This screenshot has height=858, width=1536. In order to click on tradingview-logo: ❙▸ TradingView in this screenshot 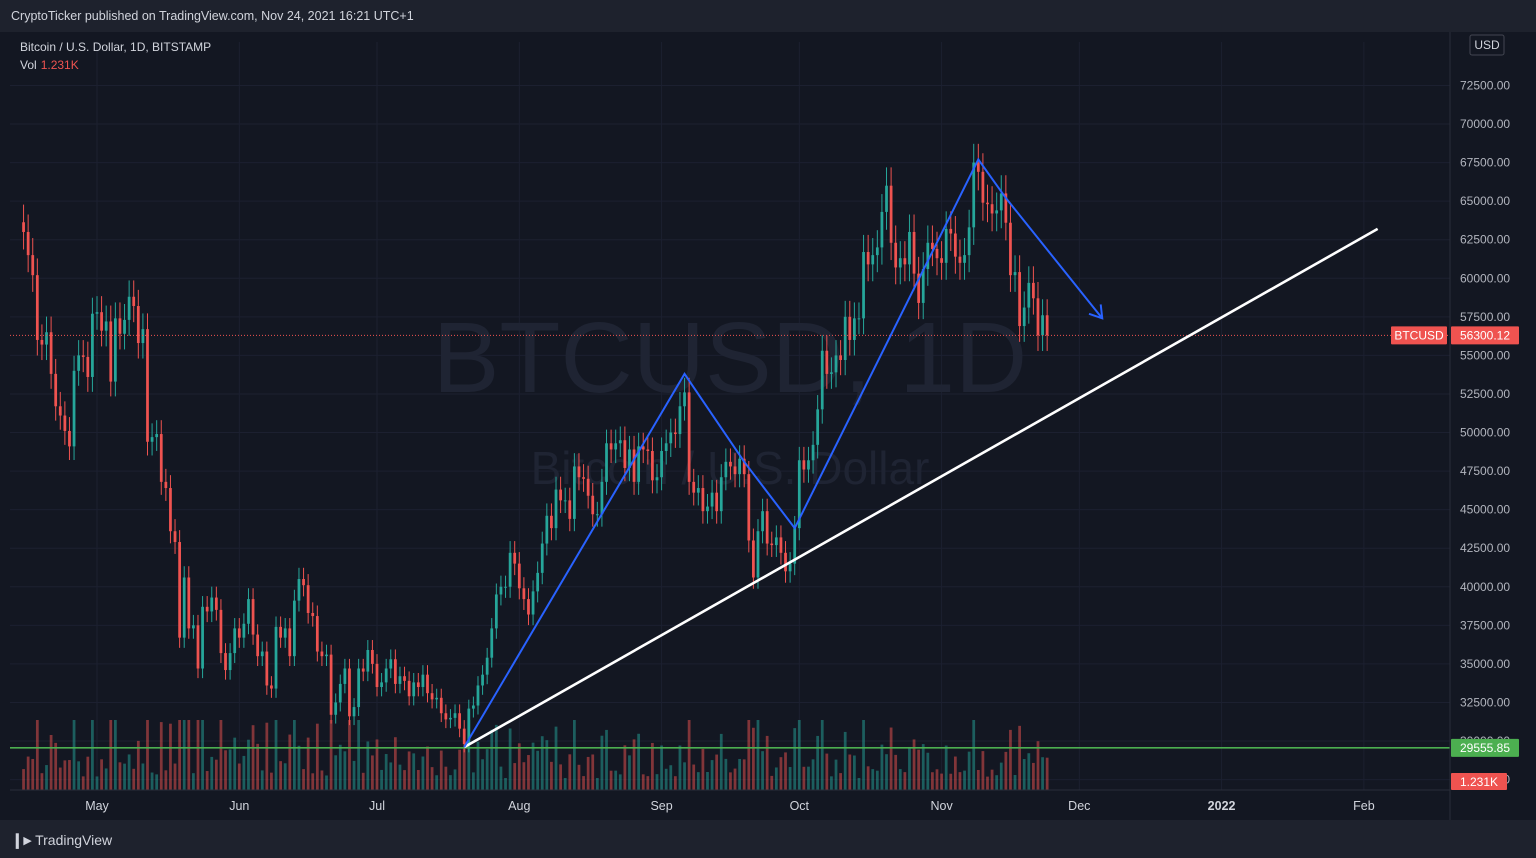, I will do `click(61, 840)`.